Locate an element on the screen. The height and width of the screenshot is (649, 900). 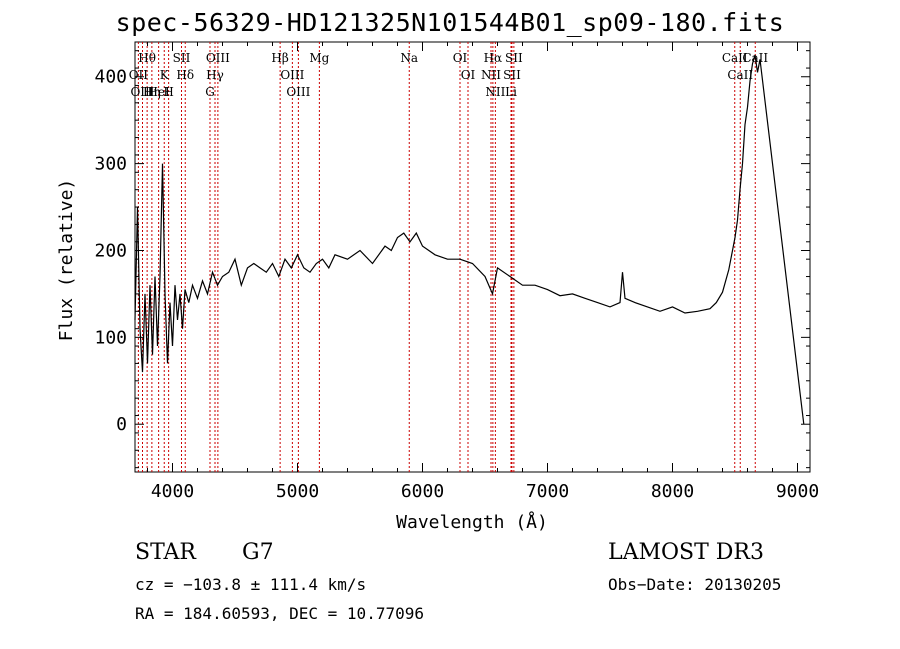
emission-line-label-20: NII is located at coordinates (491, 75).